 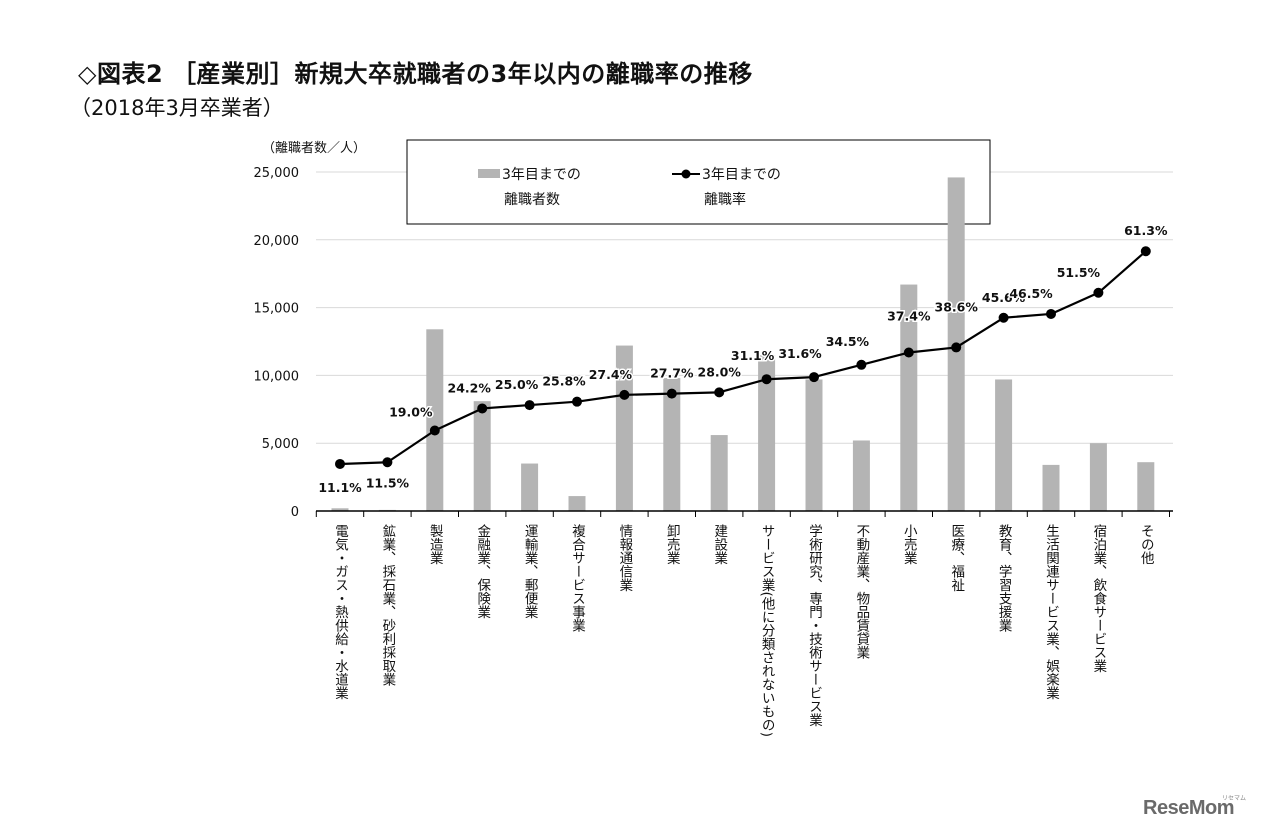 I want to click on x-category-label: 医療、福祉, so click(x=956, y=558).